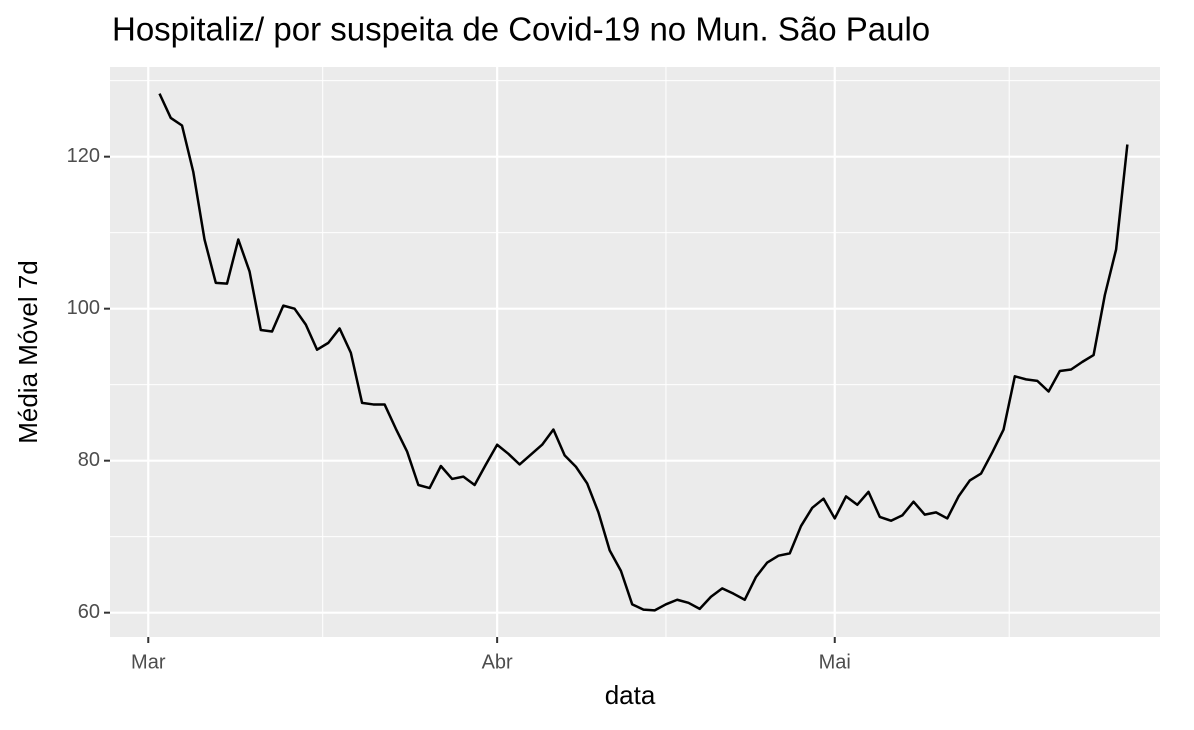  Describe the element at coordinates (835, 662) in the screenshot. I see `x-tick-label: Mai` at that location.